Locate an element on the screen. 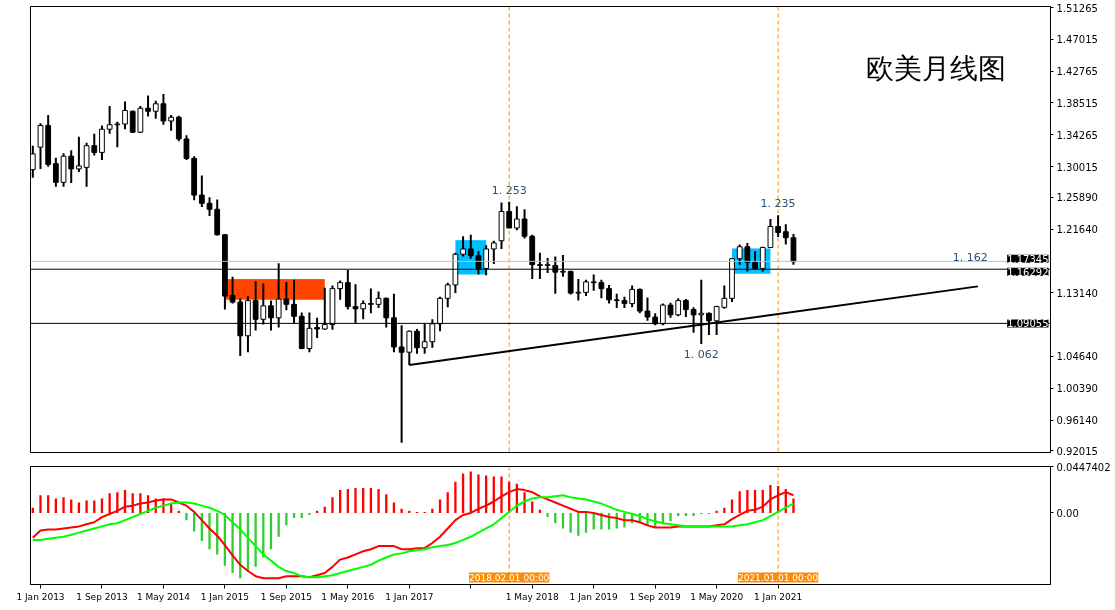 Image resolution: width=1115 pixels, height=610 pixels. y-tick-label: 1.38515 is located at coordinates (1077, 103).